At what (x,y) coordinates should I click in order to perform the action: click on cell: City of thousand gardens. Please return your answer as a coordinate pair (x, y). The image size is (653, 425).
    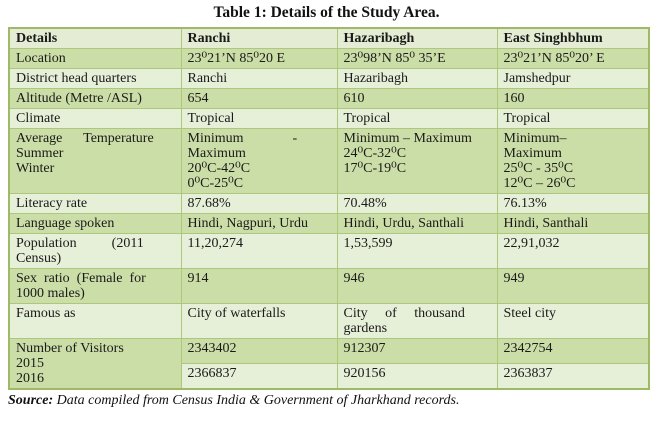
    Looking at the image, I should click on (417, 321).